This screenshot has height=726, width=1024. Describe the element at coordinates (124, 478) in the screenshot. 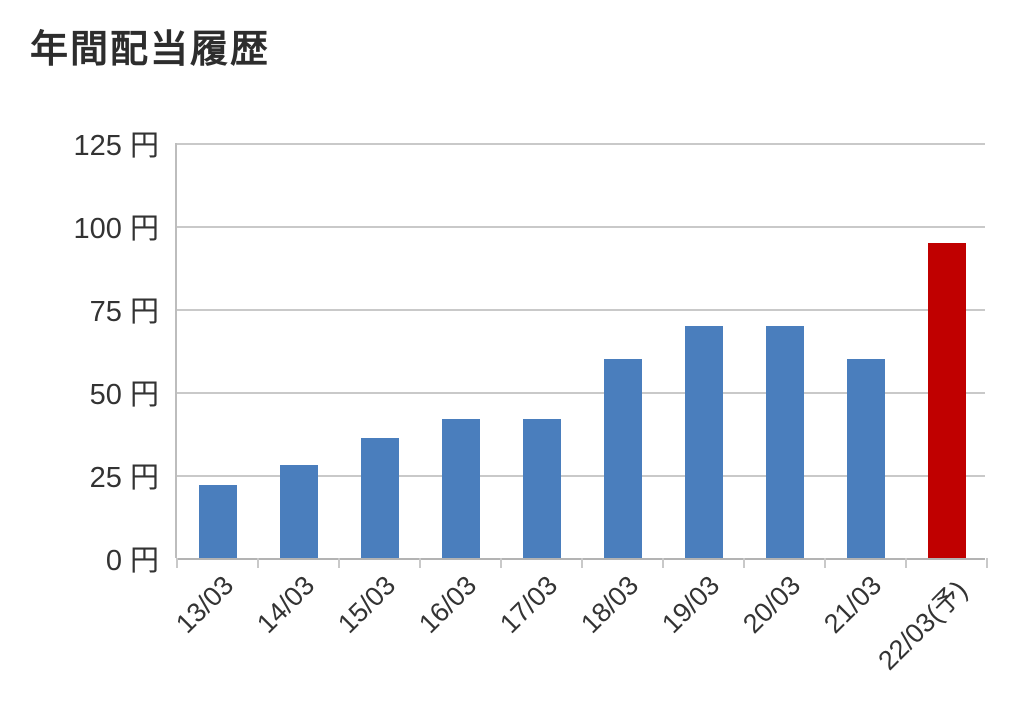

I see `y-axis-label: 25 円` at that location.